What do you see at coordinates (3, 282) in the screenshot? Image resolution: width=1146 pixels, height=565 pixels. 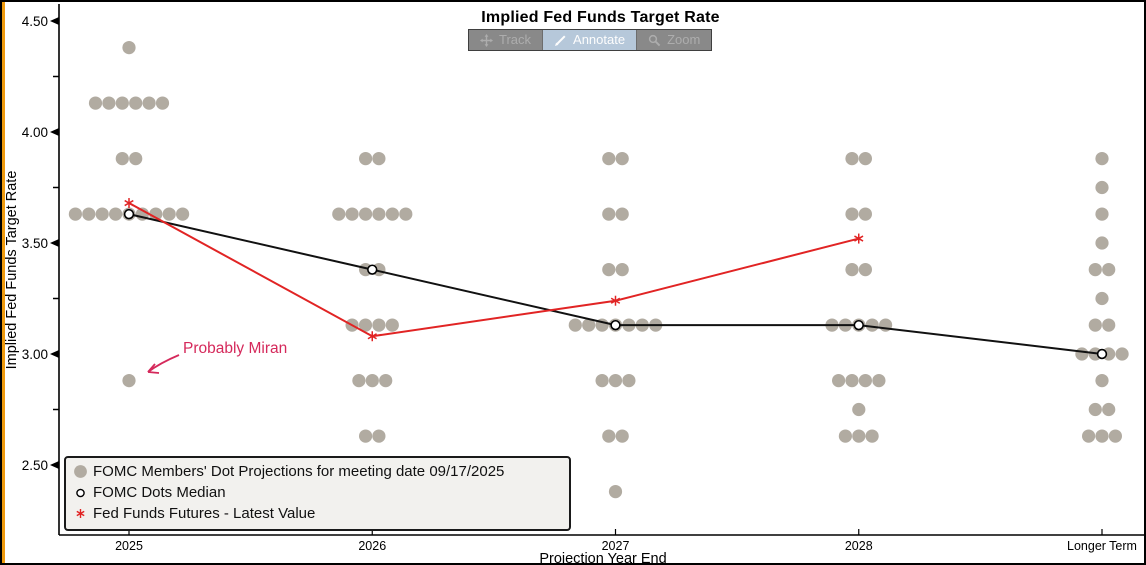 I see `window-accent-strip` at bounding box center [3, 282].